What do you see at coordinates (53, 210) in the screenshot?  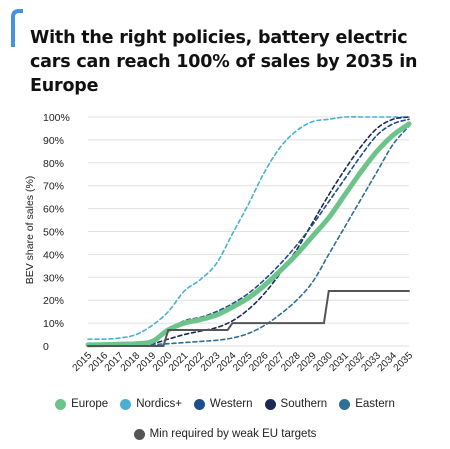 I see `y-tick-label: 60%` at bounding box center [53, 210].